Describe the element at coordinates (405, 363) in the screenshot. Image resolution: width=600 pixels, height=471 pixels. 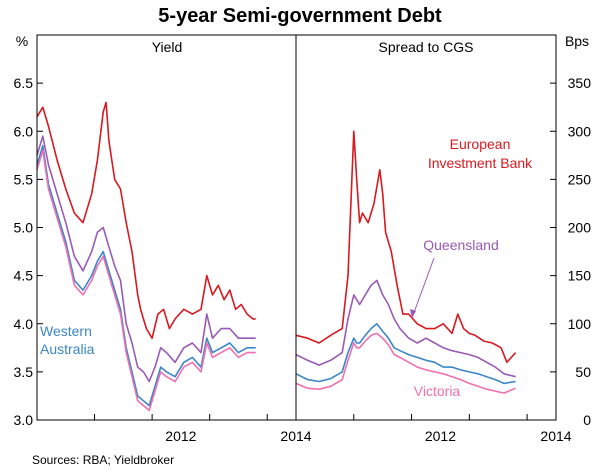
I see `series-line-victoria` at that location.